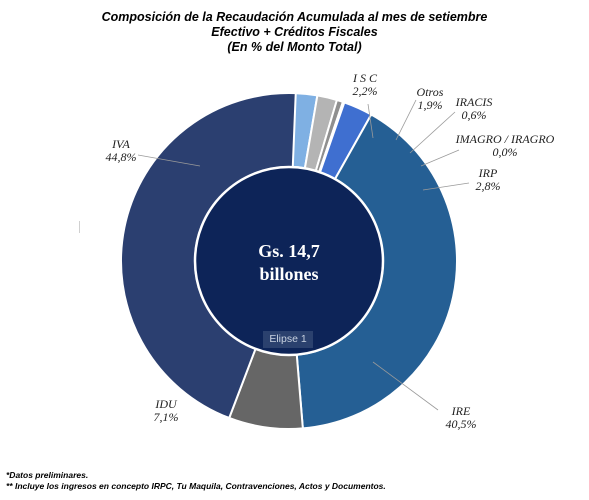  What do you see at coordinates (120, 144) in the screenshot?
I see `label-category-iva: IVA` at bounding box center [120, 144].